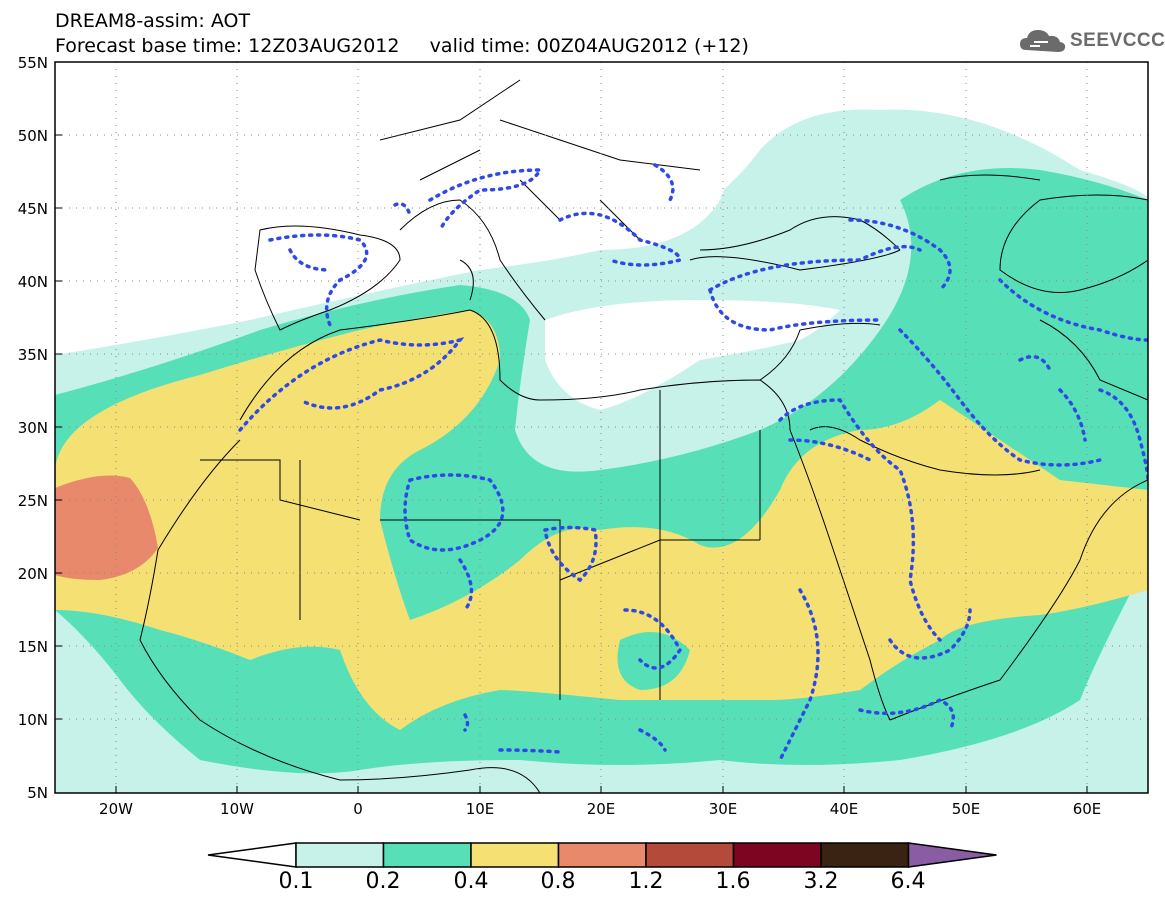 The height and width of the screenshot is (905, 1165). I want to click on colorbar-label: 0.2, so click(383, 881).